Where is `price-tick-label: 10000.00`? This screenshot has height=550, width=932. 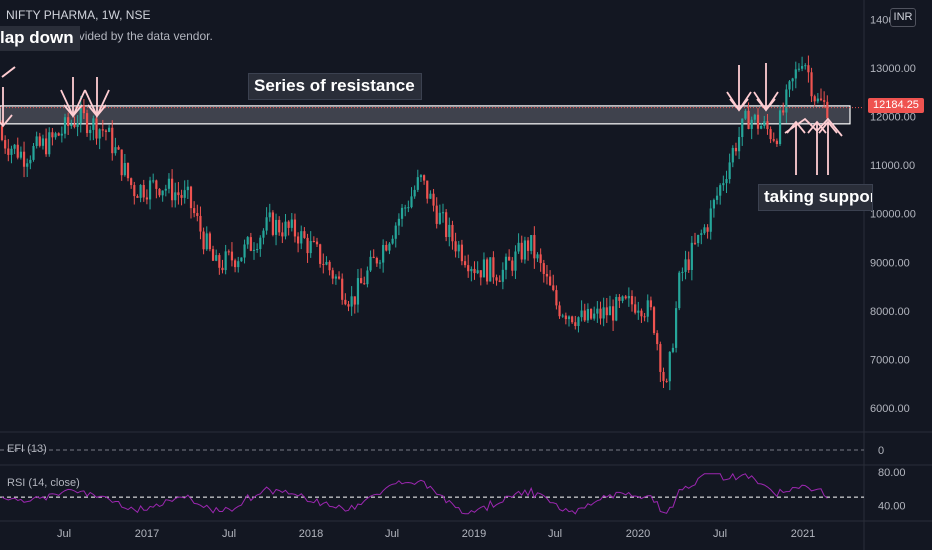 price-tick-label: 10000.00 is located at coordinates (893, 215).